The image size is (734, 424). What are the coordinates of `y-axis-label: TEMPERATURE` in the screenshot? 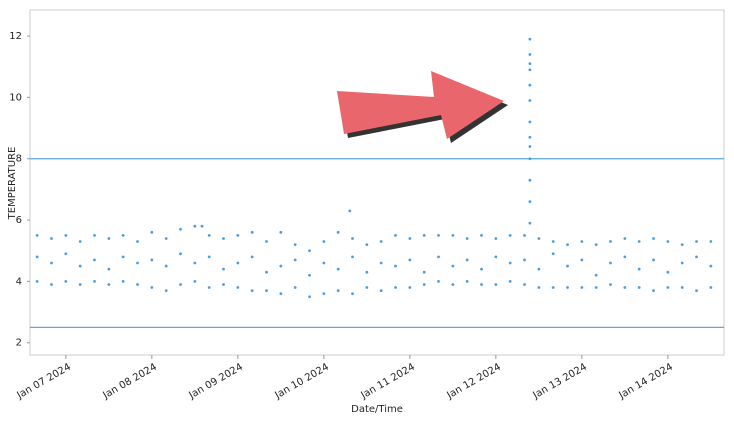 It's located at (12, 184).